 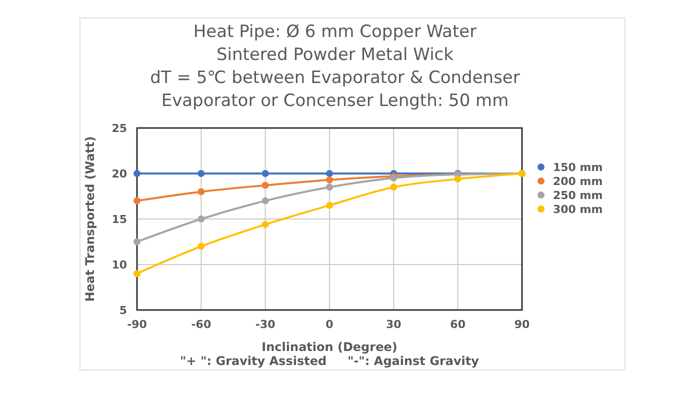 What do you see at coordinates (330, 324) in the screenshot?
I see `x-tick-label: 0` at bounding box center [330, 324].